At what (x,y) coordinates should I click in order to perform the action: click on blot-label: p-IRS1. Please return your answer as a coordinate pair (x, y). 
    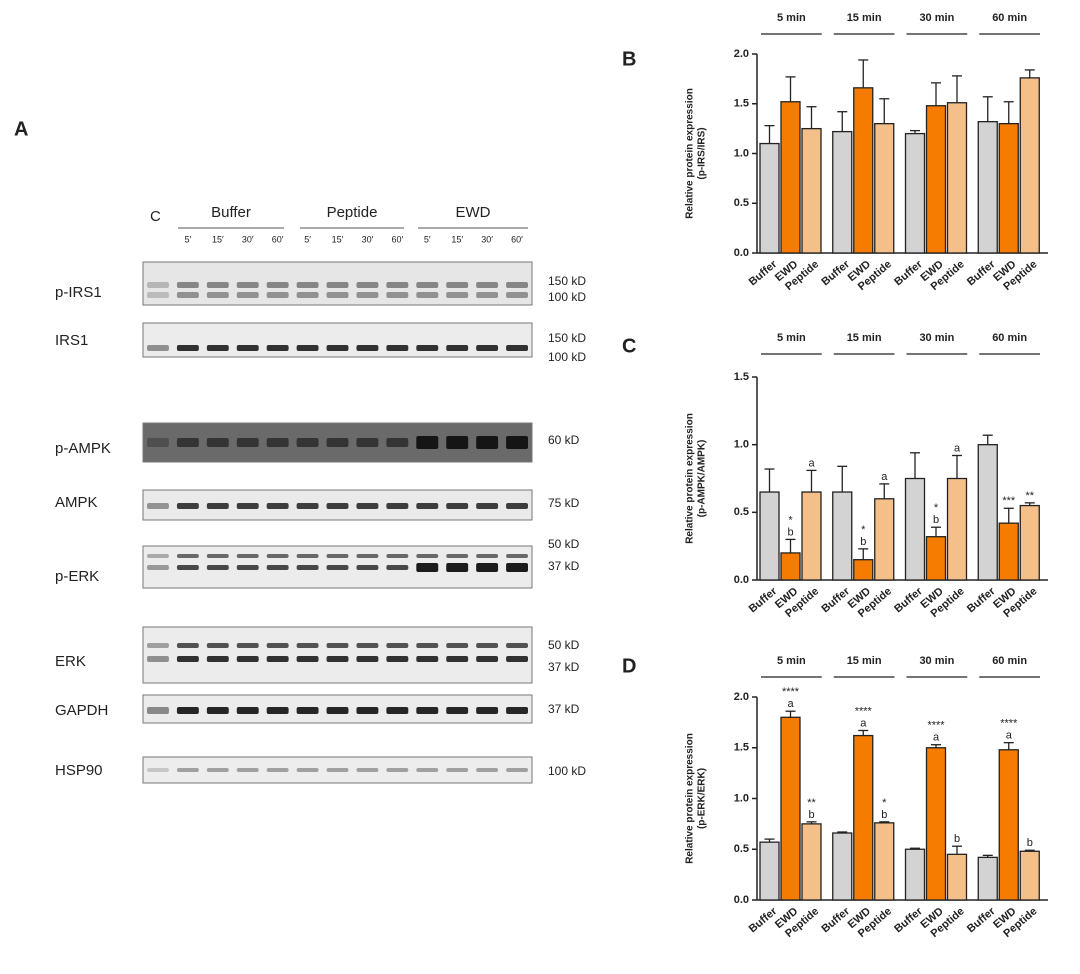
    Looking at the image, I should click on (78, 292).